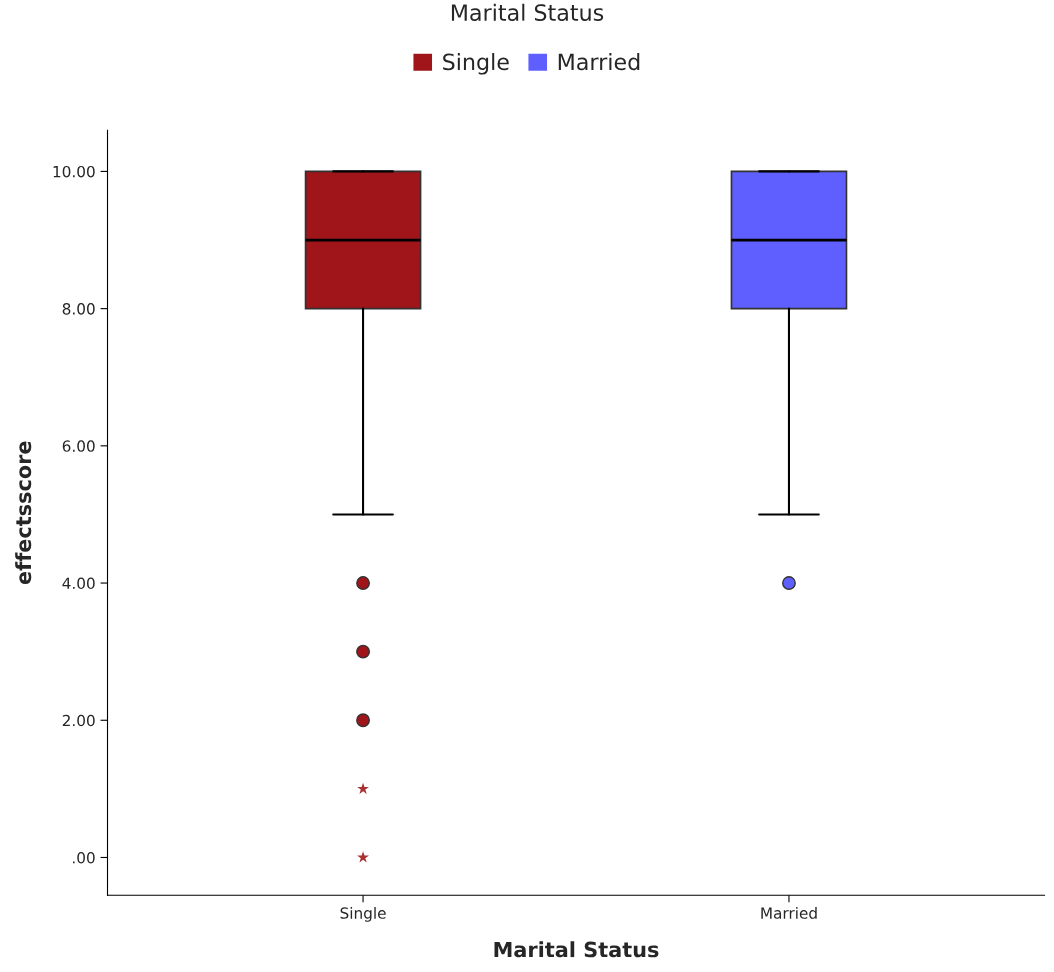  What do you see at coordinates (527, 12) in the screenshot?
I see `legend-title: Marital Status` at bounding box center [527, 12].